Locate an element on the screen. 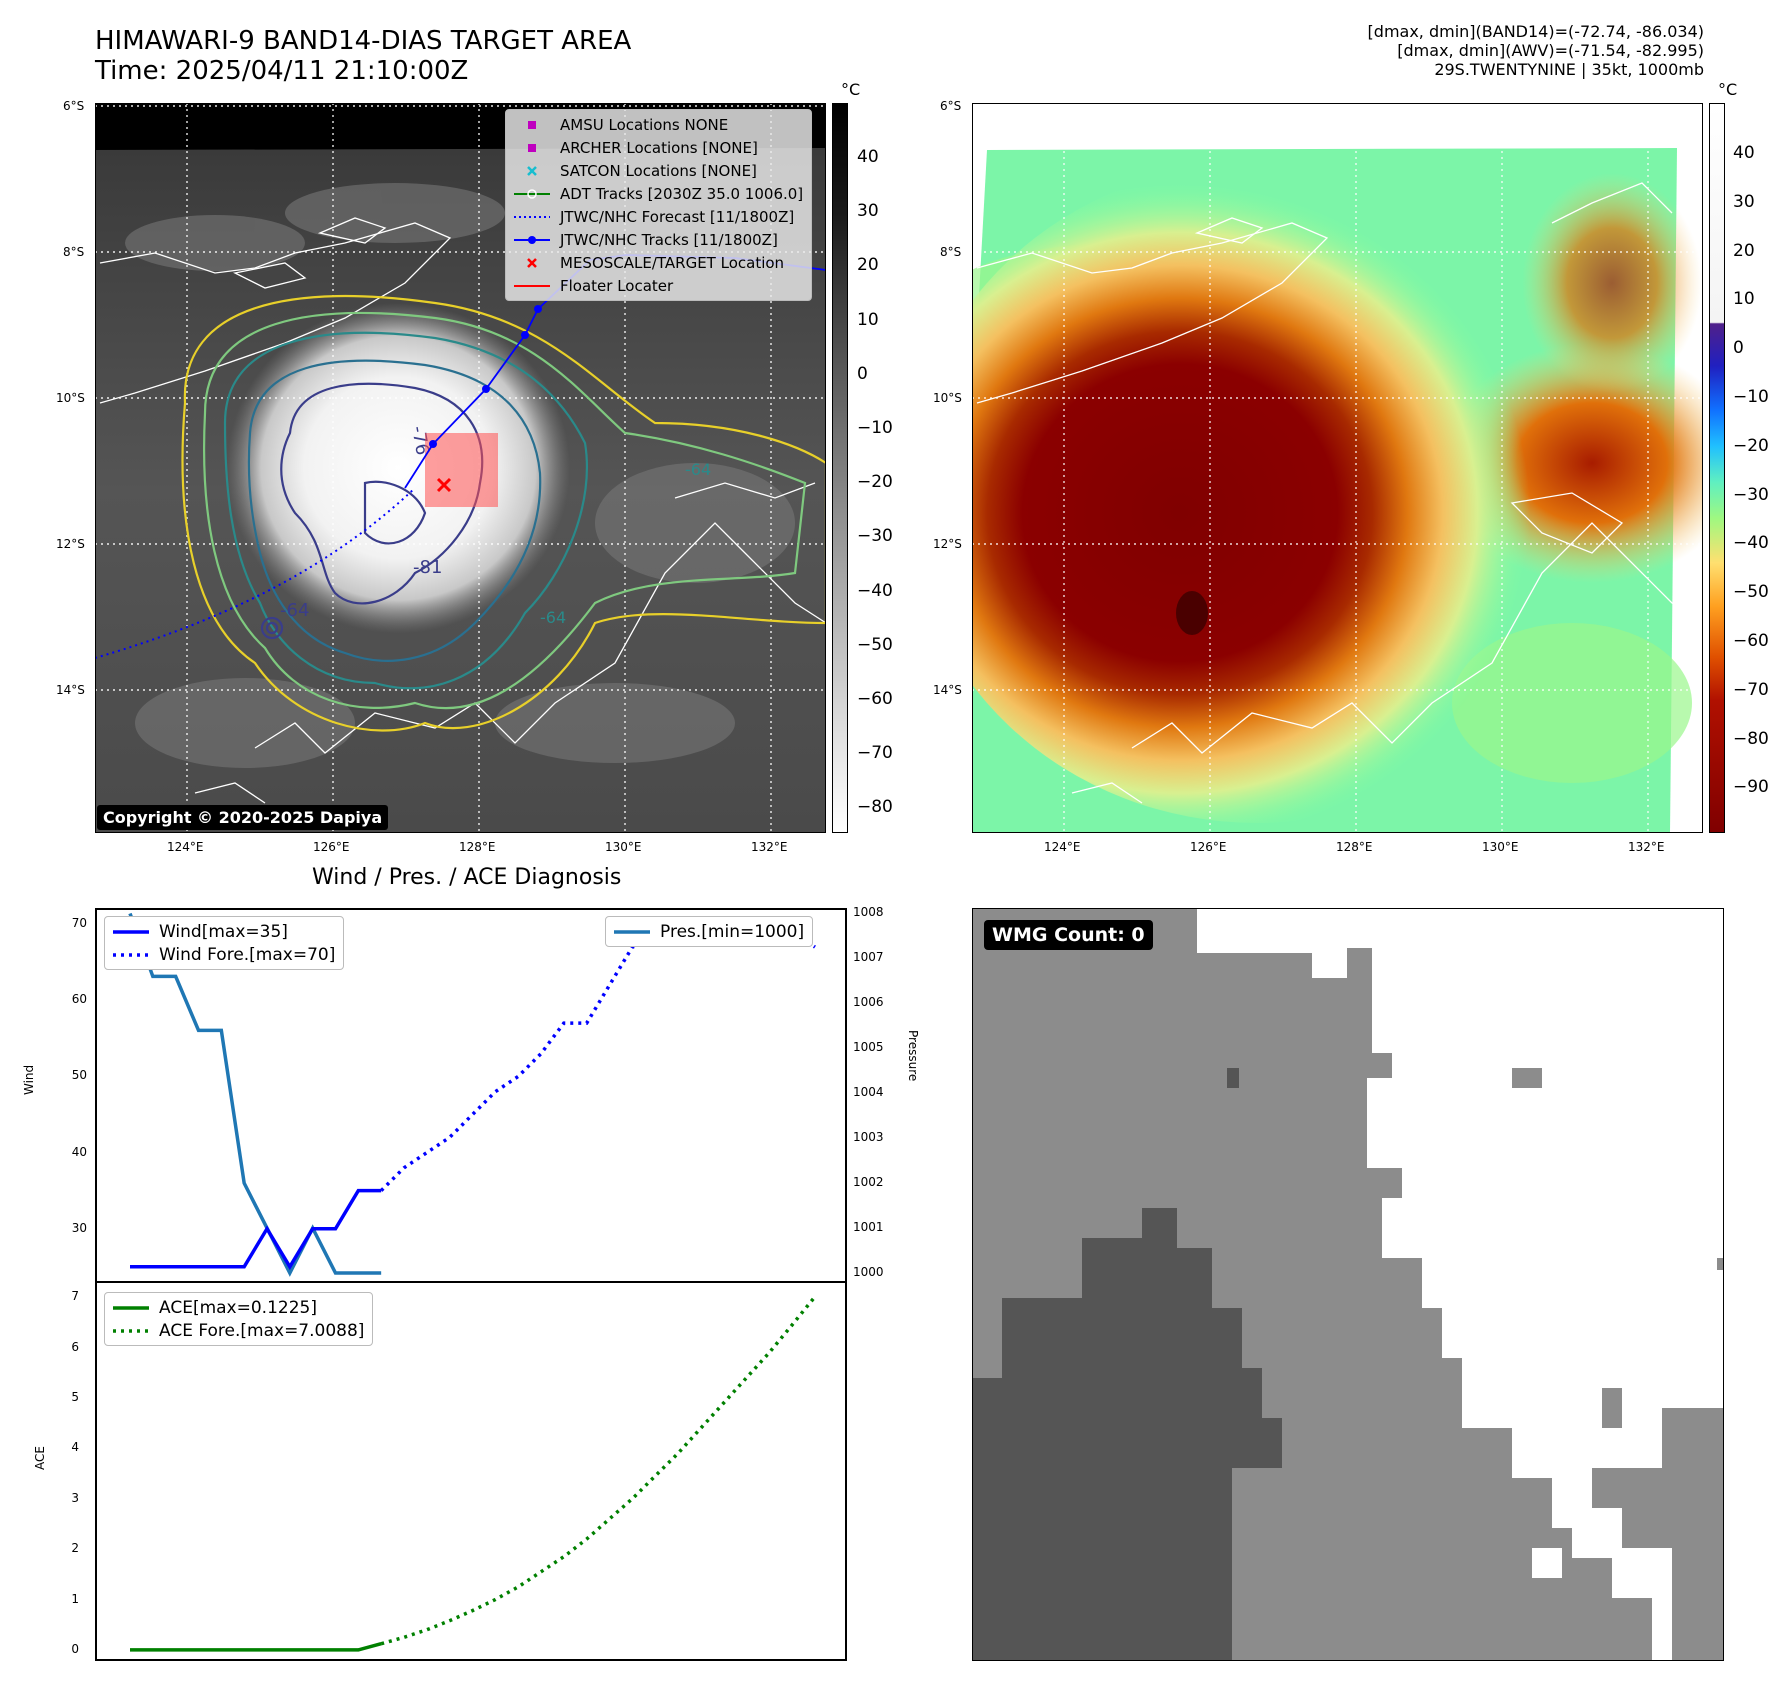 The height and width of the screenshot is (1692, 1788). ace-legend: ACE[max=0.1225] ACE Fore.[max=7.0088] is located at coordinates (239, 1319).